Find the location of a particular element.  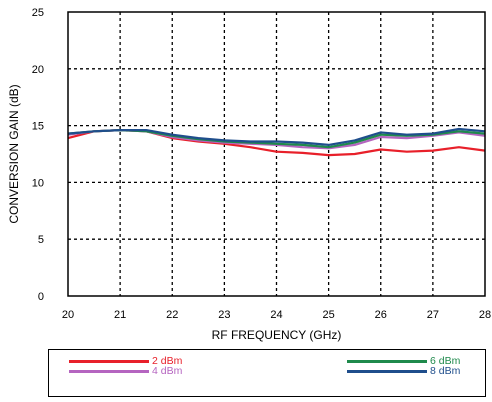

legend-label: 2 dBm is located at coordinates (167, 361).